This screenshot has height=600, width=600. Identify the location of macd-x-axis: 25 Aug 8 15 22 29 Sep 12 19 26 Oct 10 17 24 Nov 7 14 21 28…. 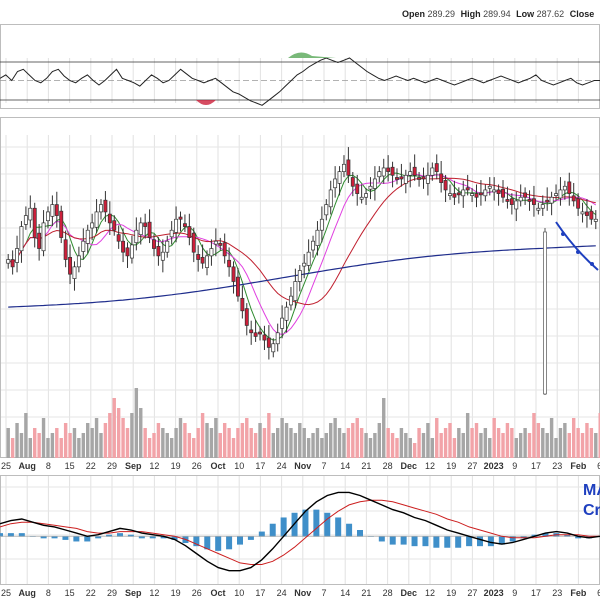
(300, 593).